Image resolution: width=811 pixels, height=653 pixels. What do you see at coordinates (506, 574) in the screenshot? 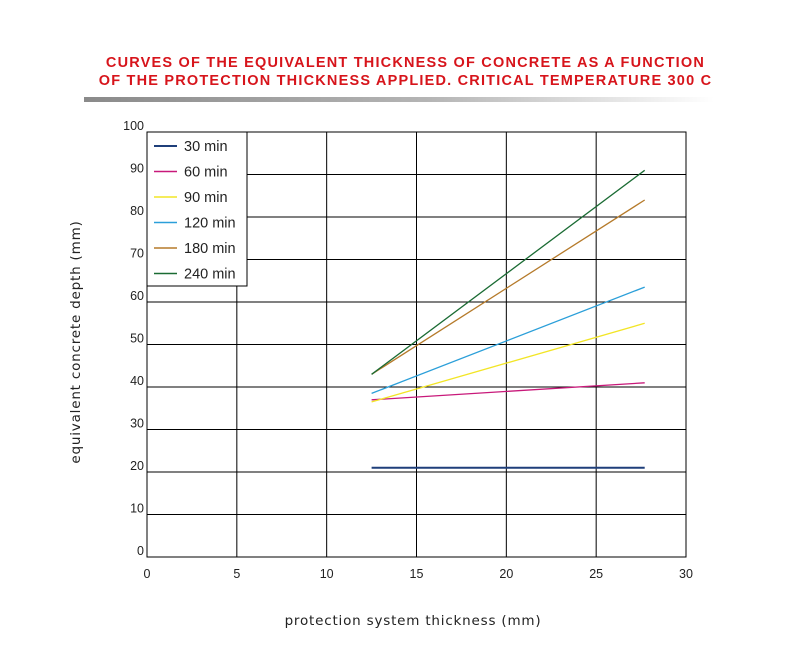
I see `x-tick-label: 20` at bounding box center [506, 574].